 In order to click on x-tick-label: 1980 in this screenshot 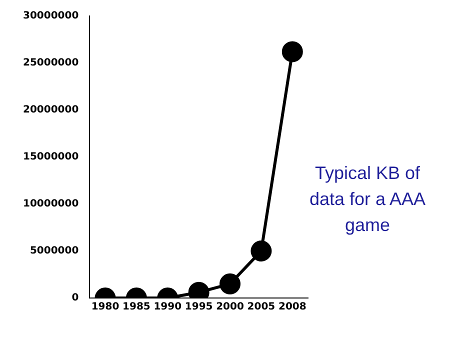, I will do `click(105, 307)`.